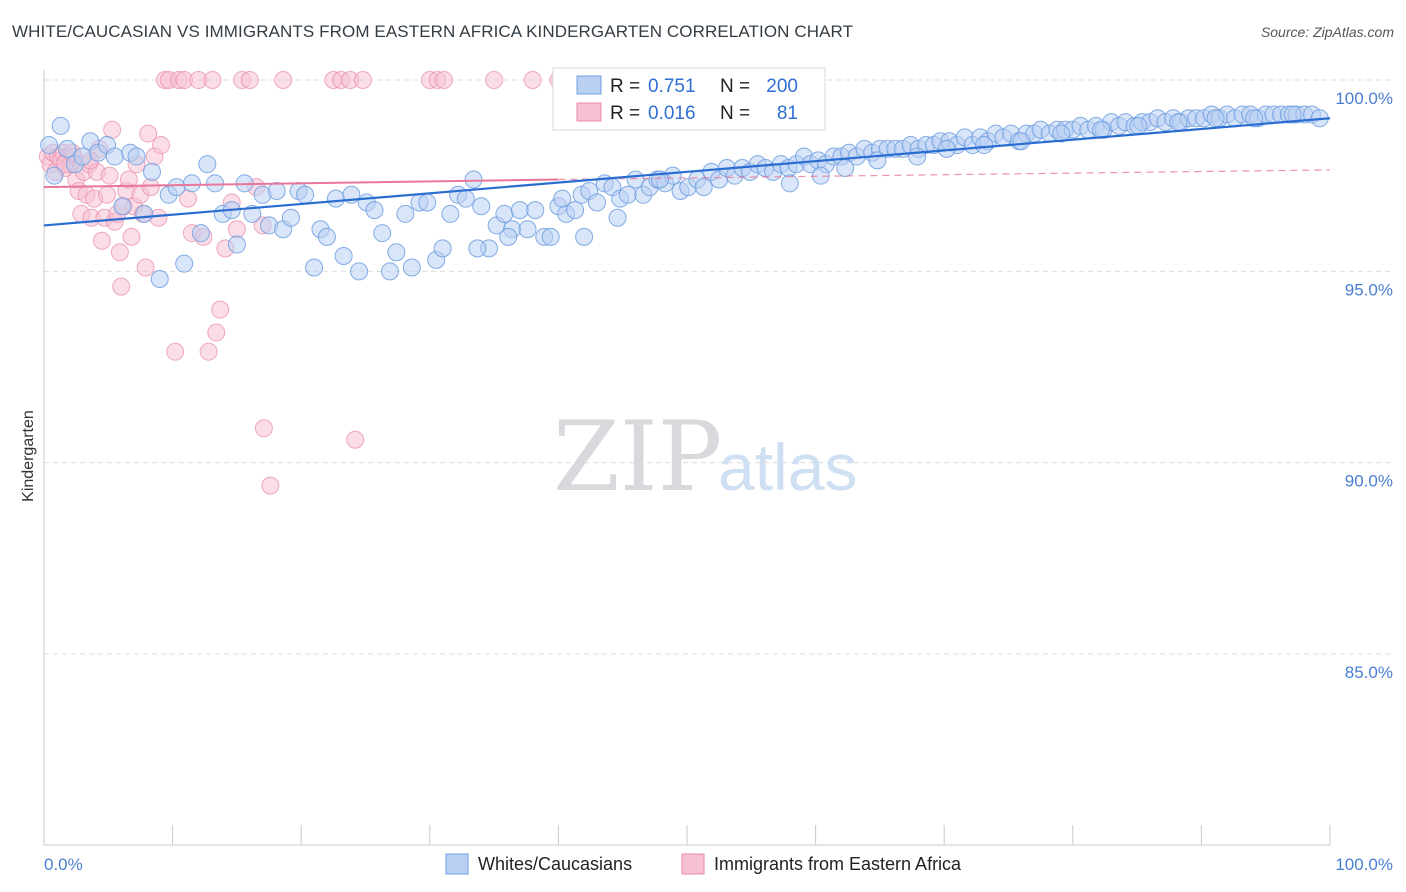 This screenshot has width=1406, height=892. What do you see at coordinates (457, 864) in the screenshot?
I see `bottom-legend-blue-swatch` at bounding box center [457, 864].